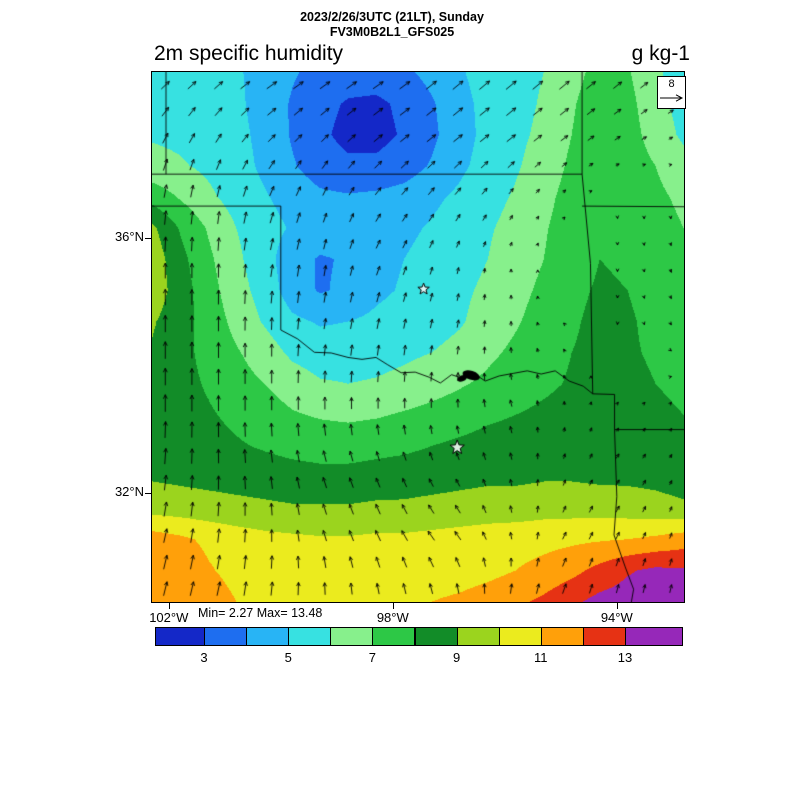 The width and height of the screenshot is (800, 800). I want to click on plot-title: 2m specific humidity, so click(249, 53).